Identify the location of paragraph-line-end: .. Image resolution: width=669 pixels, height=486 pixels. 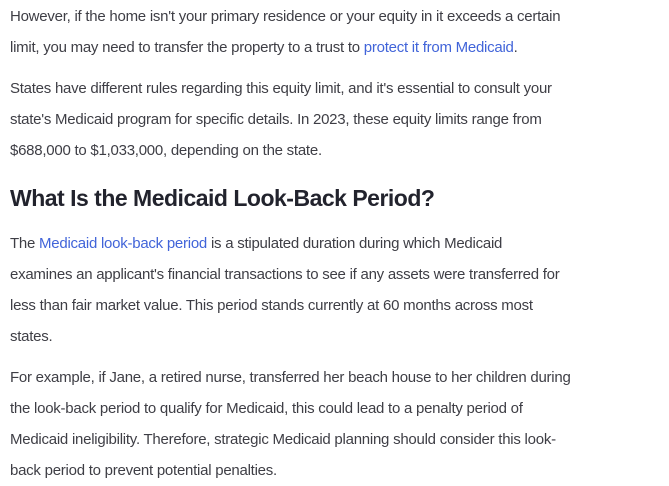
(515, 47).